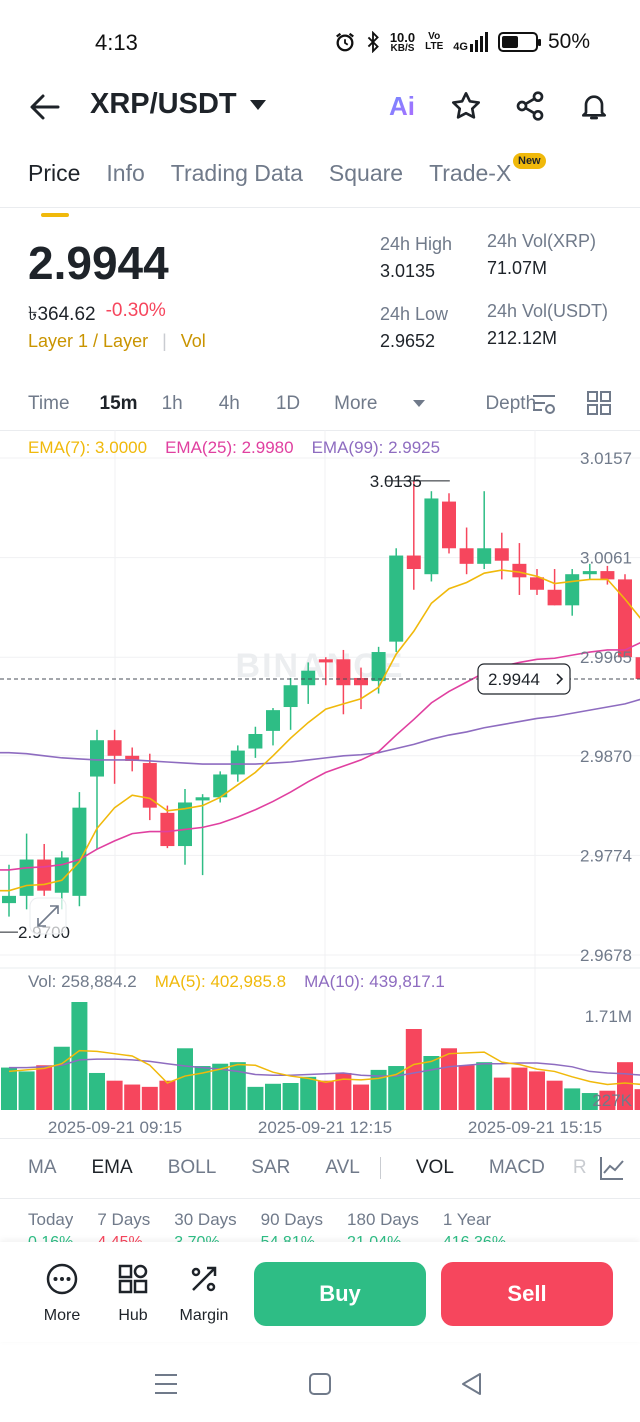 The width and height of the screenshot is (640, 1422). What do you see at coordinates (163, 104) in the screenshot?
I see `pair-title: XRP/USDT` at bounding box center [163, 104].